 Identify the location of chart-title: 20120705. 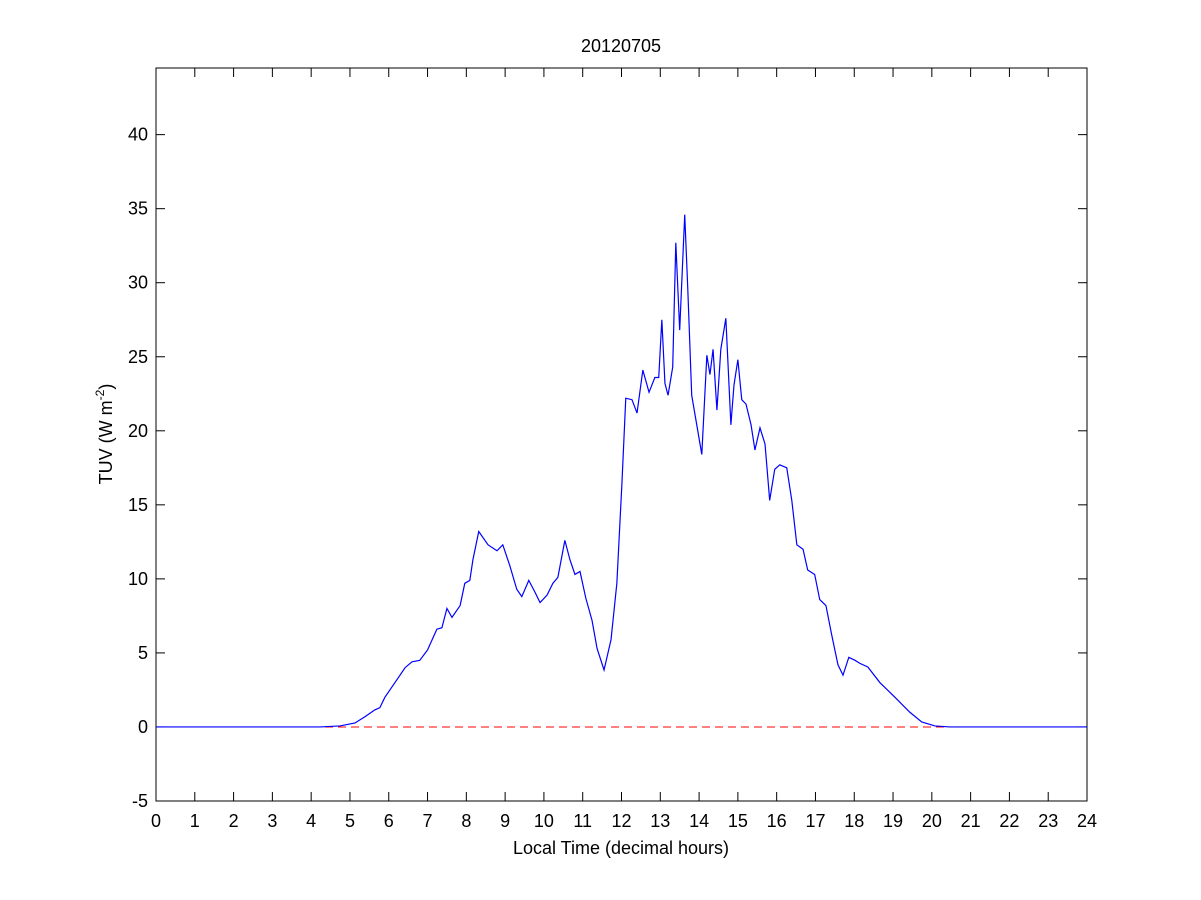
(621, 46).